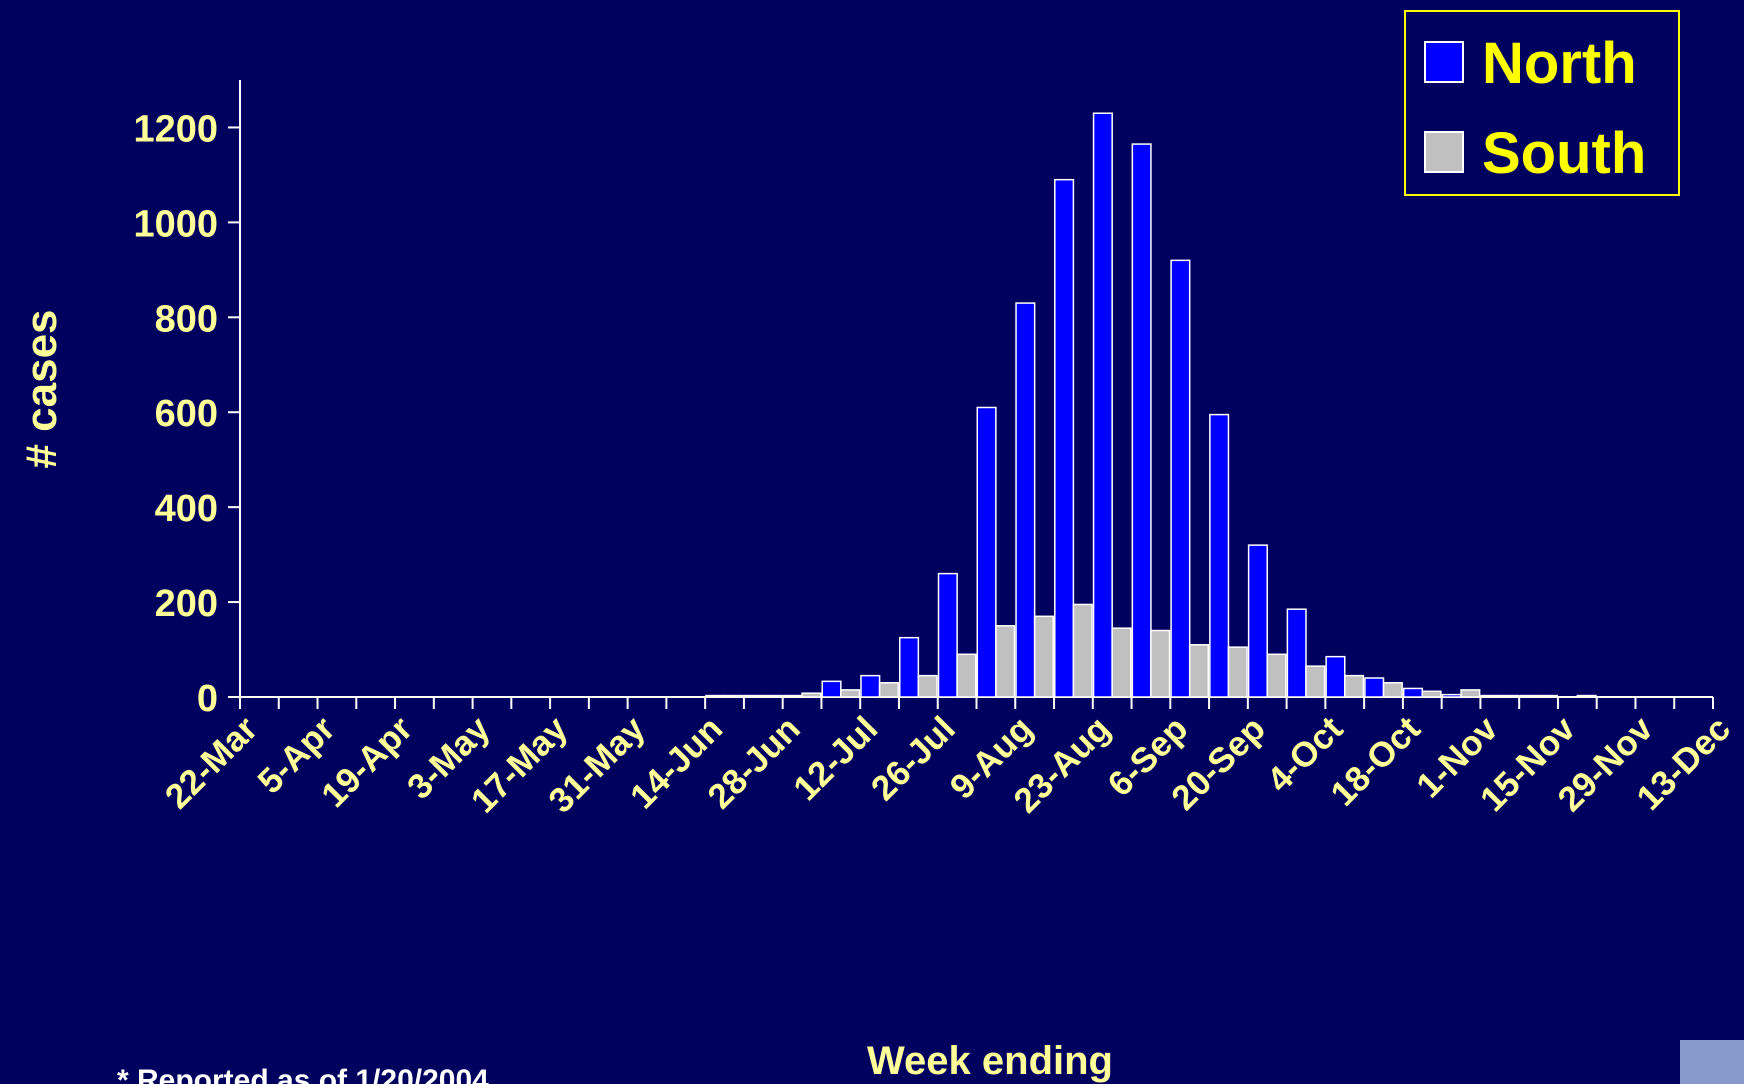  I want to click on y-tick-label: 800, so click(186, 319).